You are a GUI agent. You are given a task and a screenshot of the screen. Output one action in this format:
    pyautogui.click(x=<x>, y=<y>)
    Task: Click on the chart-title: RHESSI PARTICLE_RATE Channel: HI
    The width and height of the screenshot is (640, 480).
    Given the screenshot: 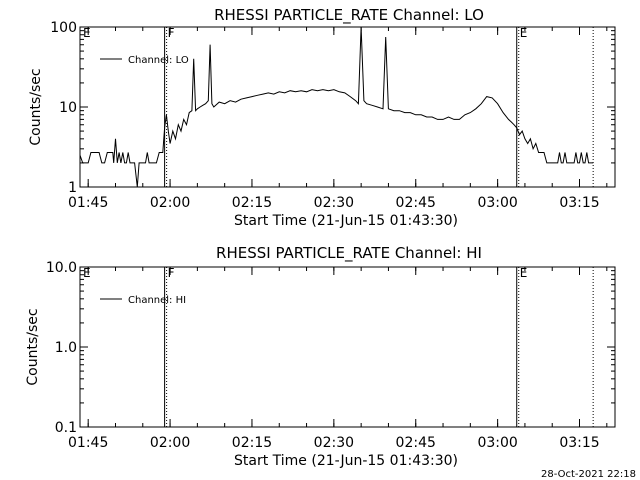 What is the action you would take?
    pyautogui.click(x=349, y=253)
    